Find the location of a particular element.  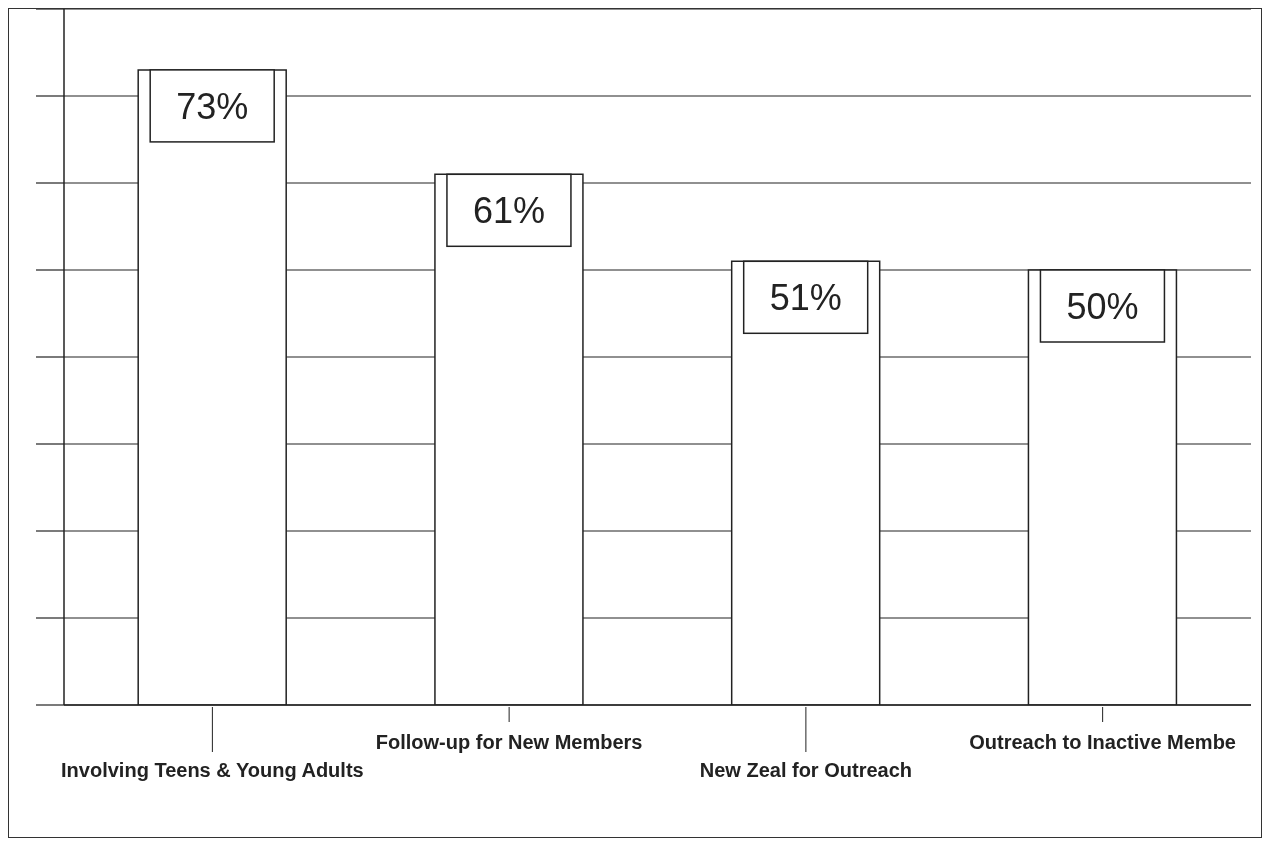

data-label: 73% is located at coordinates (212, 106).